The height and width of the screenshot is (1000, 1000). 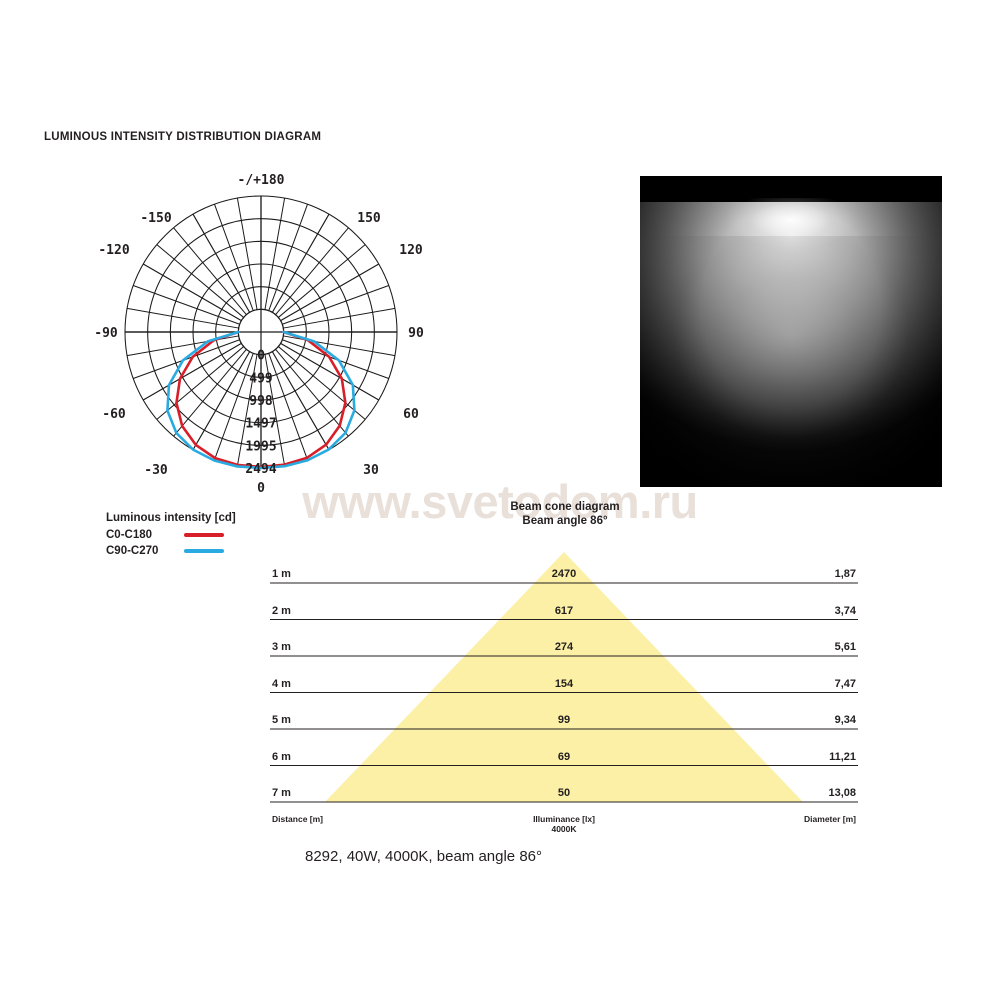 What do you see at coordinates (564, 819) in the screenshot?
I see `column-header-illuminance-line1: Illuminance [lx]` at bounding box center [564, 819].